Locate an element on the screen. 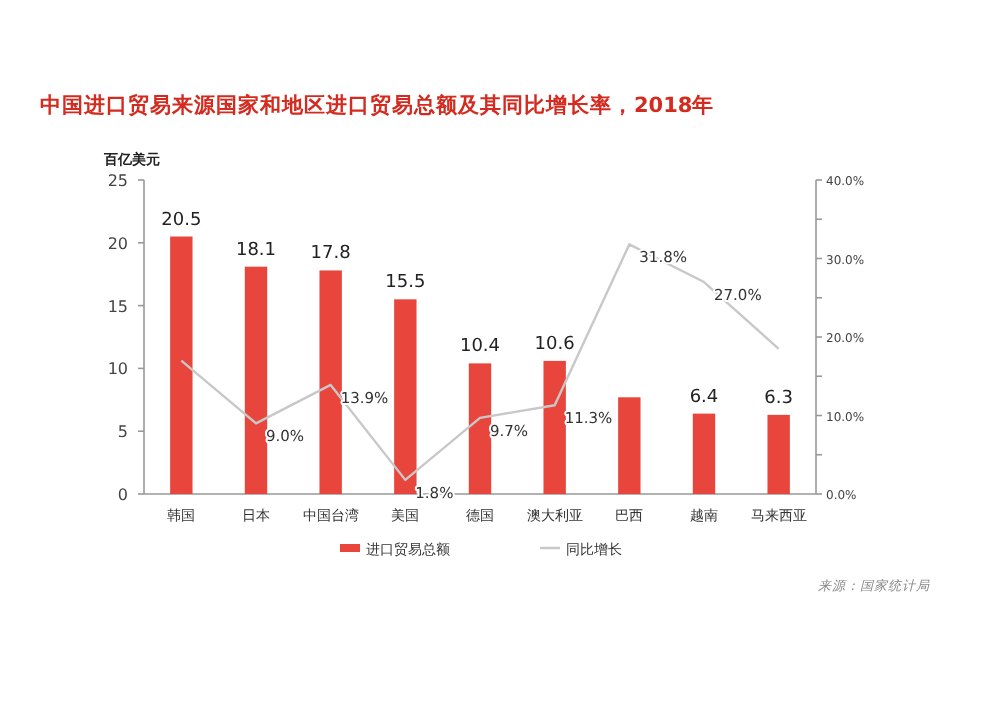 The height and width of the screenshot is (724, 1000). data-label: 6.3 is located at coordinates (778, 398).